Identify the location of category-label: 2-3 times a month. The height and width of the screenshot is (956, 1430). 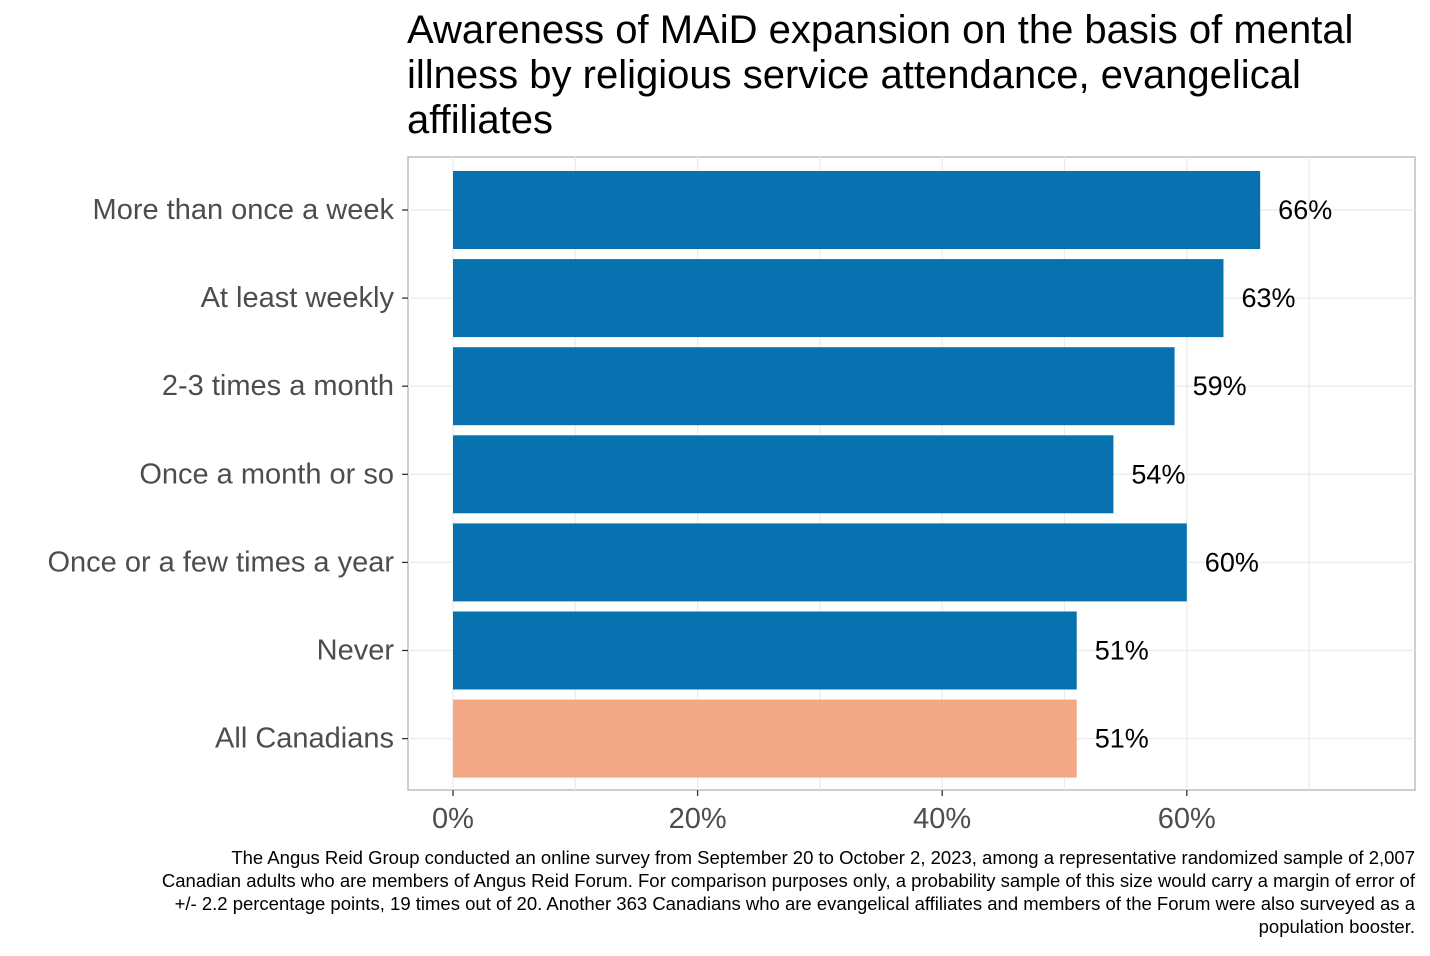
(278, 386).